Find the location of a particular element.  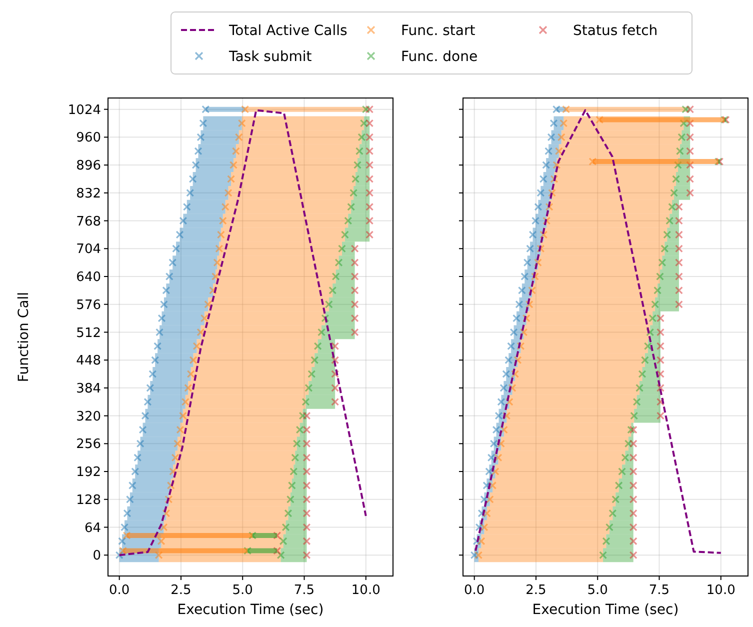

legend-label: Status fetch is located at coordinates (615, 30).